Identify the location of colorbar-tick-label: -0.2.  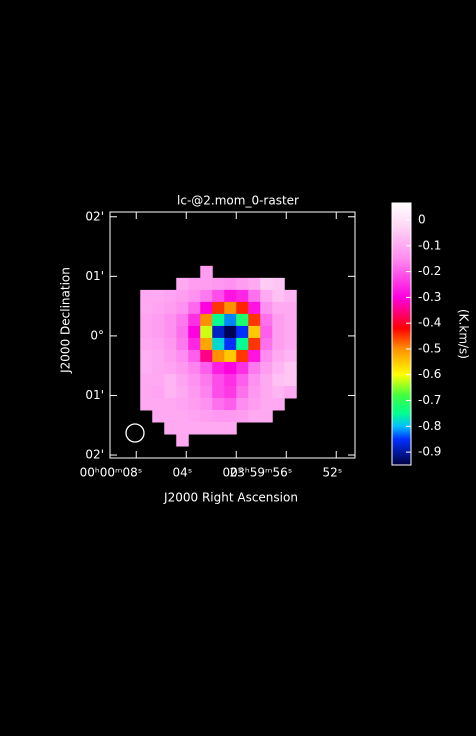
(429, 271).